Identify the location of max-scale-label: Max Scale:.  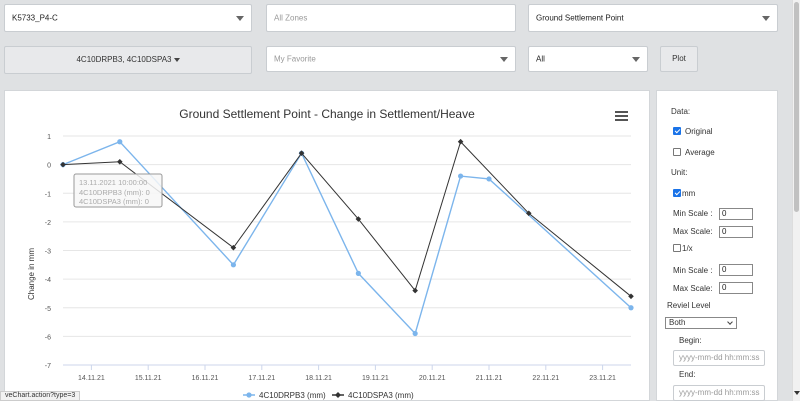
(693, 231).